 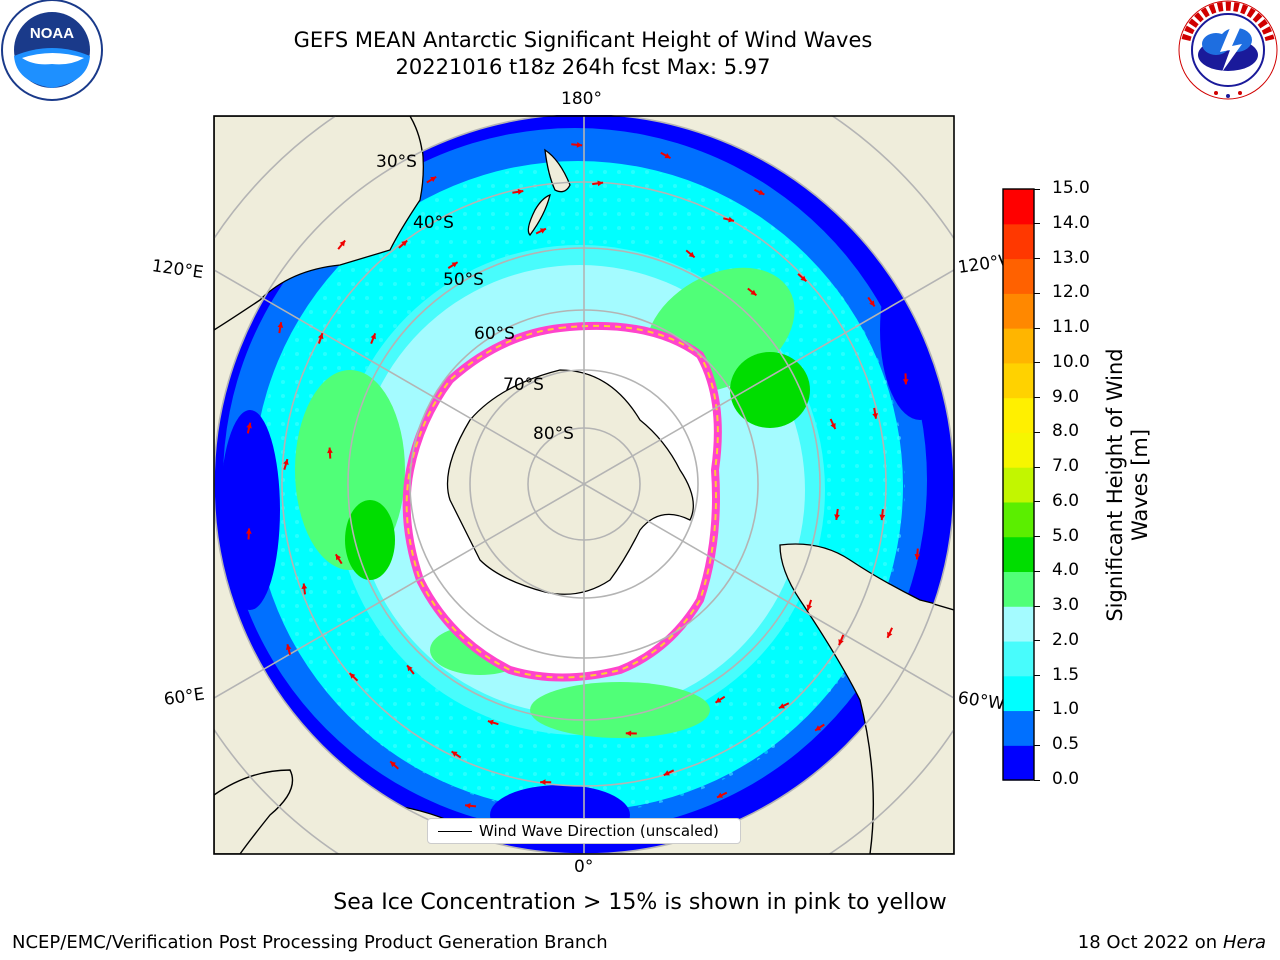 I want to click on noaa-logo: NOAA, so click(x=52, y=50).